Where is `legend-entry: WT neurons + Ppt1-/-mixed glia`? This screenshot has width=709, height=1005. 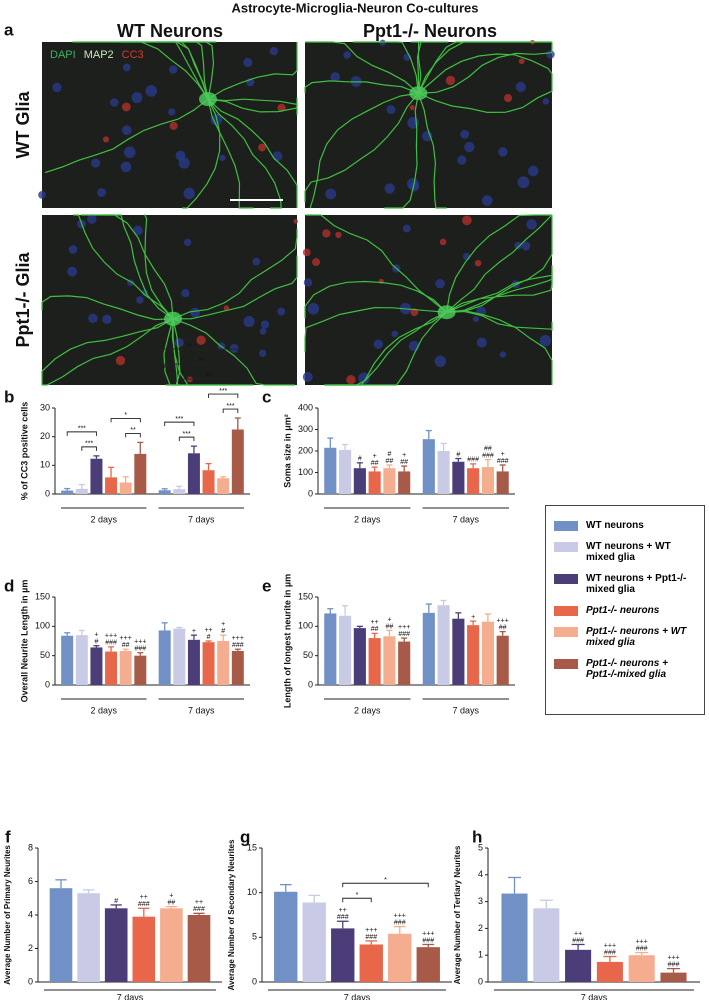 legend-entry: WT neurons + Ppt1-/-mixed glia is located at coordinates (626, 584).